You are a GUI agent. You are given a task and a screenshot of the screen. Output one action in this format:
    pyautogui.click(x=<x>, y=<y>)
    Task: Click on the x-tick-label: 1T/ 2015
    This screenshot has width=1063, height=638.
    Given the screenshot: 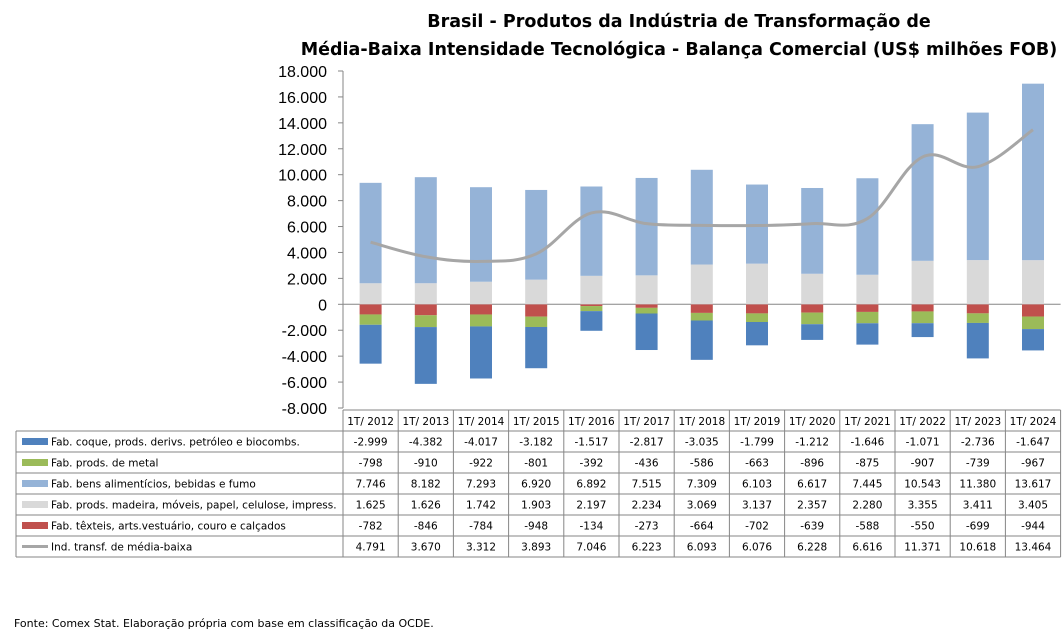 What is the action you would take?
    pyautogui.click(x=536, y=422)
    